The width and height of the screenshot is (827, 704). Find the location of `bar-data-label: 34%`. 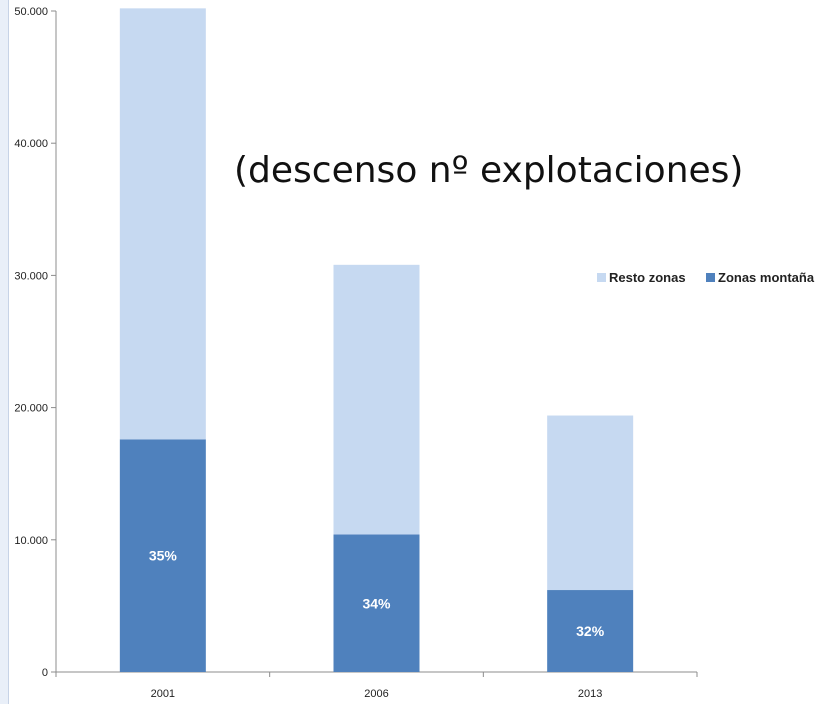

bar-data-label: 34% is located at coordinates (376, 603).